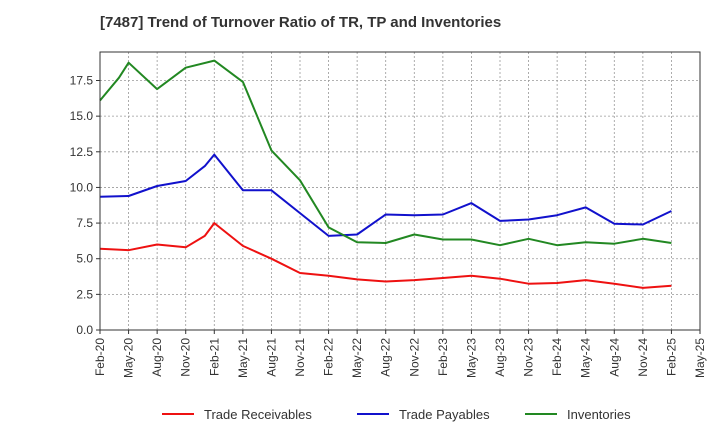  I want to click on y-axis-ticks: 0.0 2.5 5.0 7.5 10.0 12.5 15.0 17.5, so click(85, 205).